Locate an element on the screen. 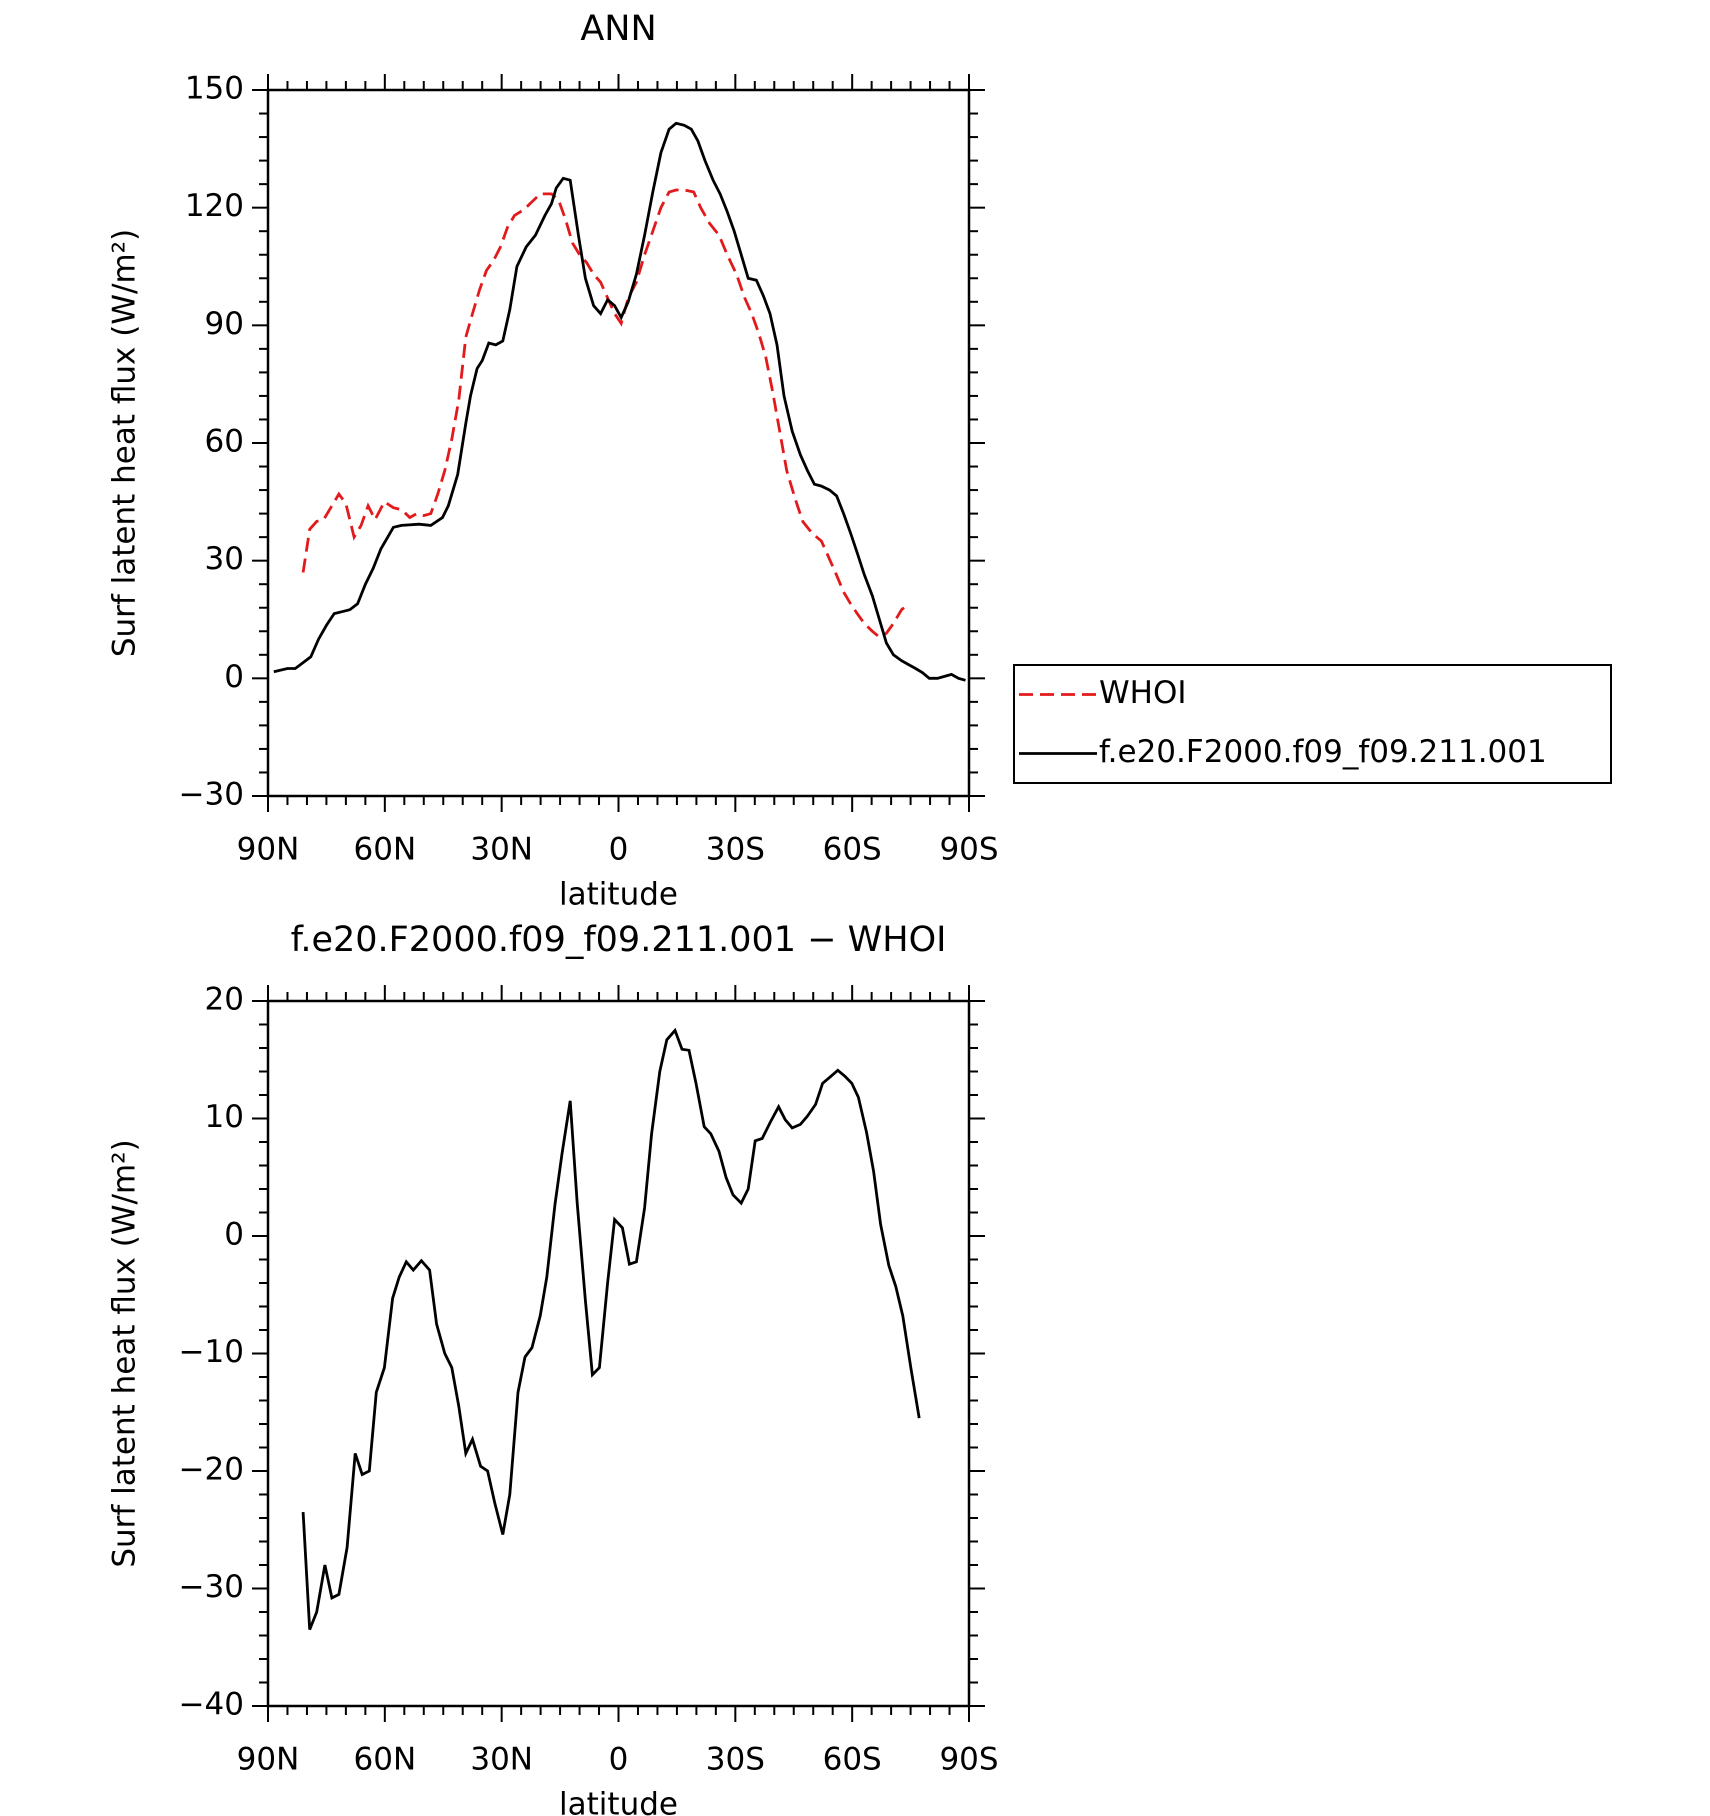  y-tick-label: −10 is located at coordinates (211, 1352).